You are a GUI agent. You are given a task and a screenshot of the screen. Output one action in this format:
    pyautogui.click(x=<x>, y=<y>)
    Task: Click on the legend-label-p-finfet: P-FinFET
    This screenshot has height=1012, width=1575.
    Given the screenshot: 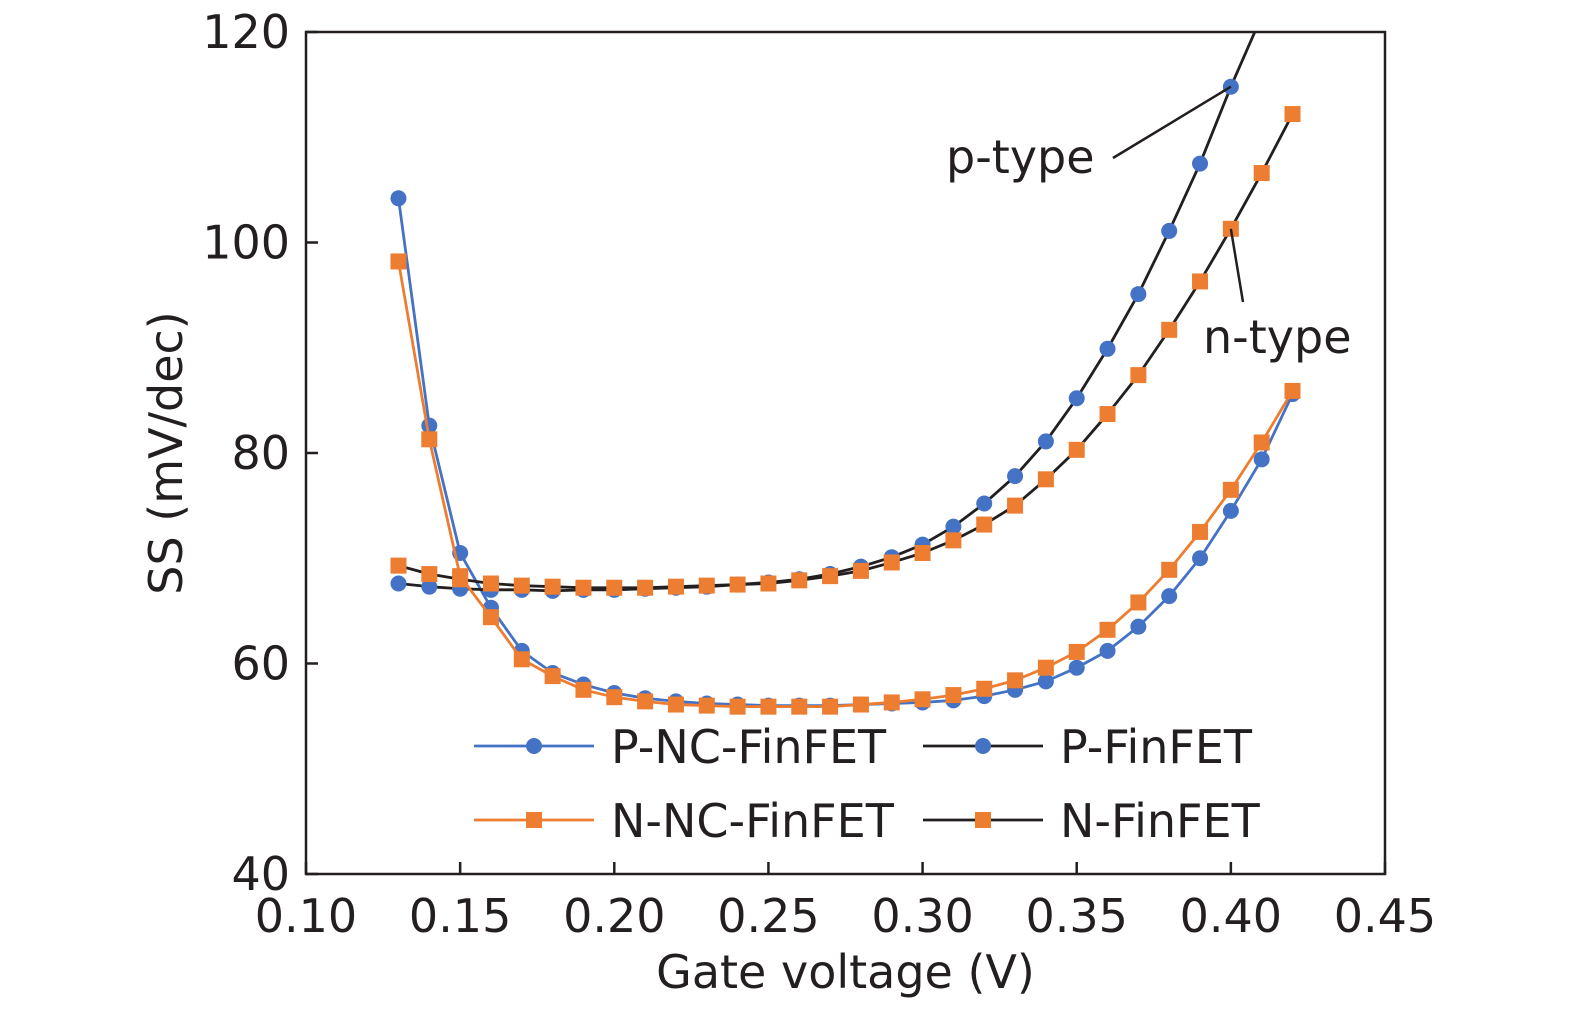 What is the action you would take?
    pyautogui.click(x=1156, y=747)
    